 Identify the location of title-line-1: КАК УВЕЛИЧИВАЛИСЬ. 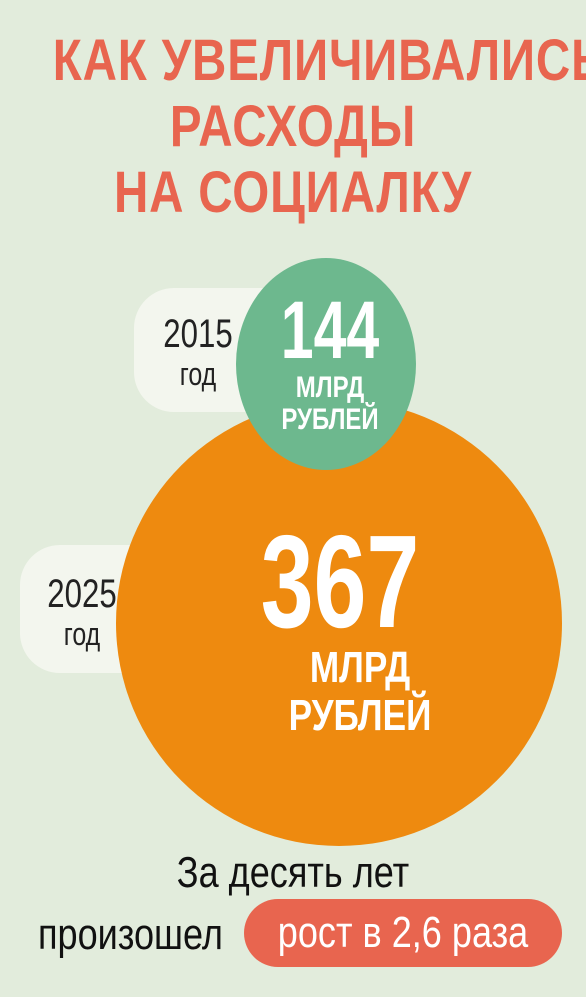
(319, 60).